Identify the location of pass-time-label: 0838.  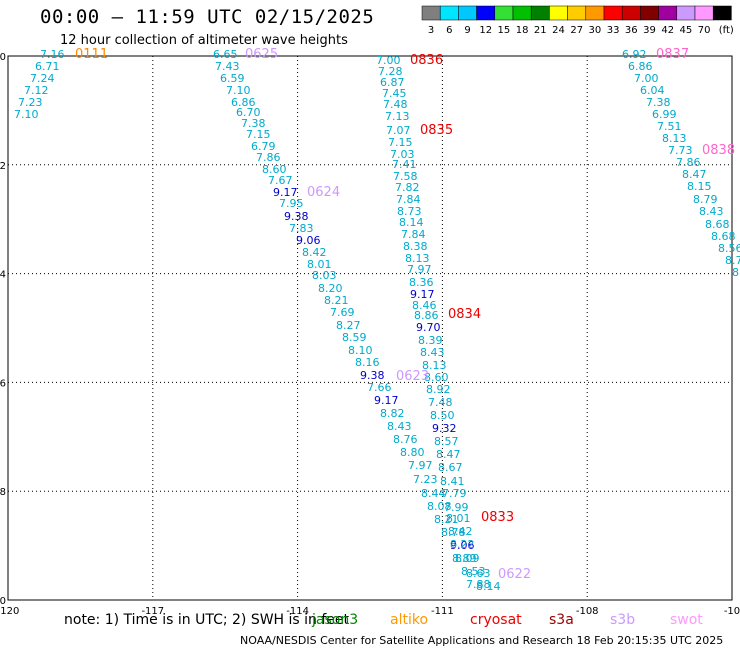
(718, 150).